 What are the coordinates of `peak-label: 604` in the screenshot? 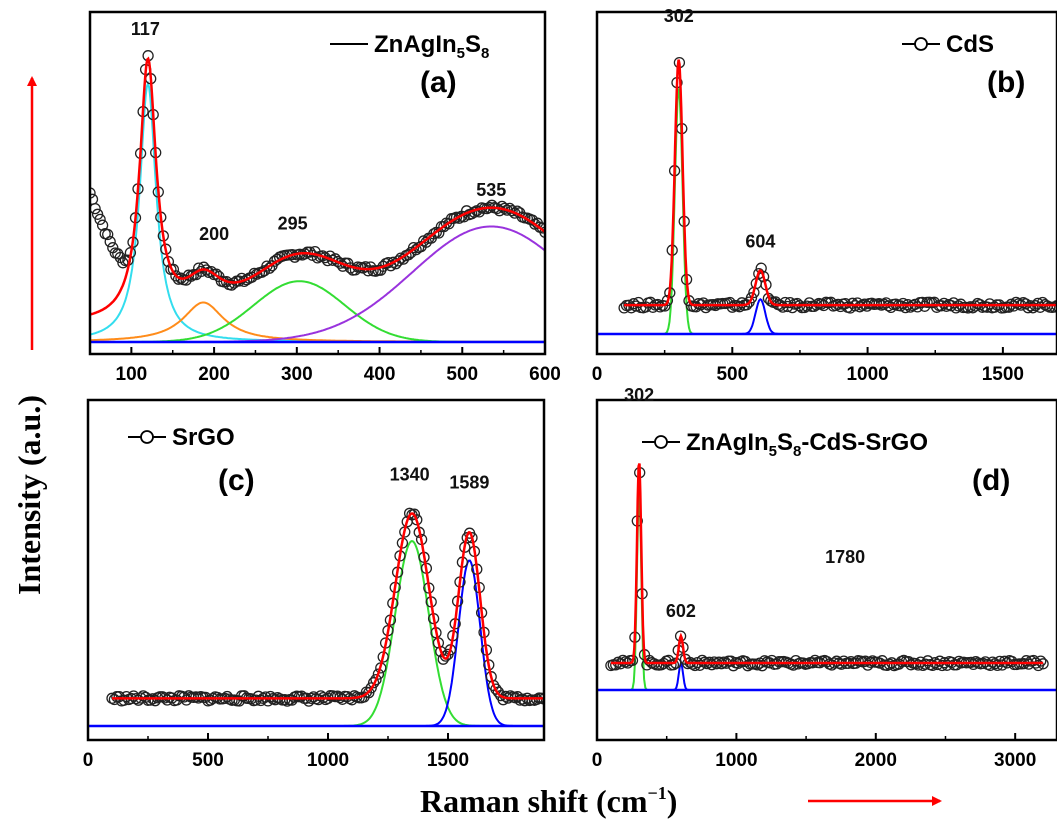 It's located at (760, 241).